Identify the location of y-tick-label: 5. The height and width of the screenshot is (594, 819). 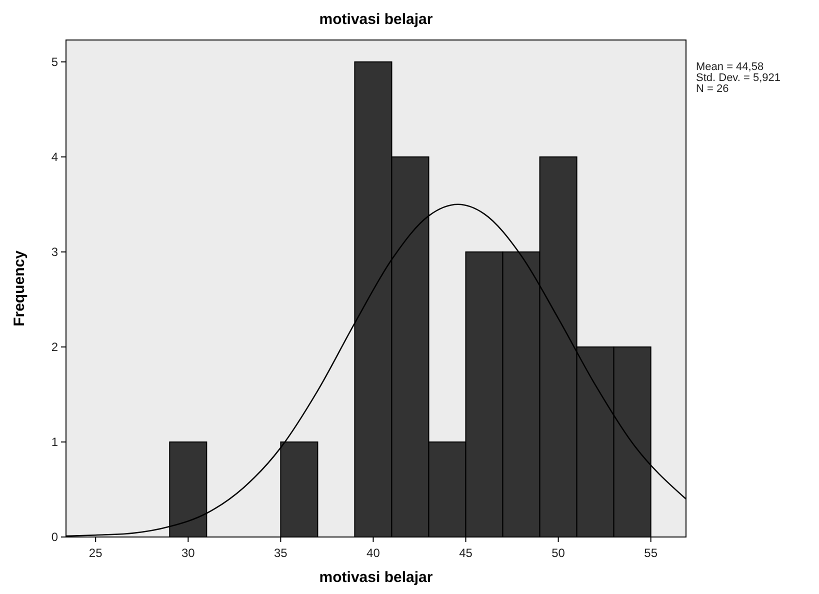
(54, 61).